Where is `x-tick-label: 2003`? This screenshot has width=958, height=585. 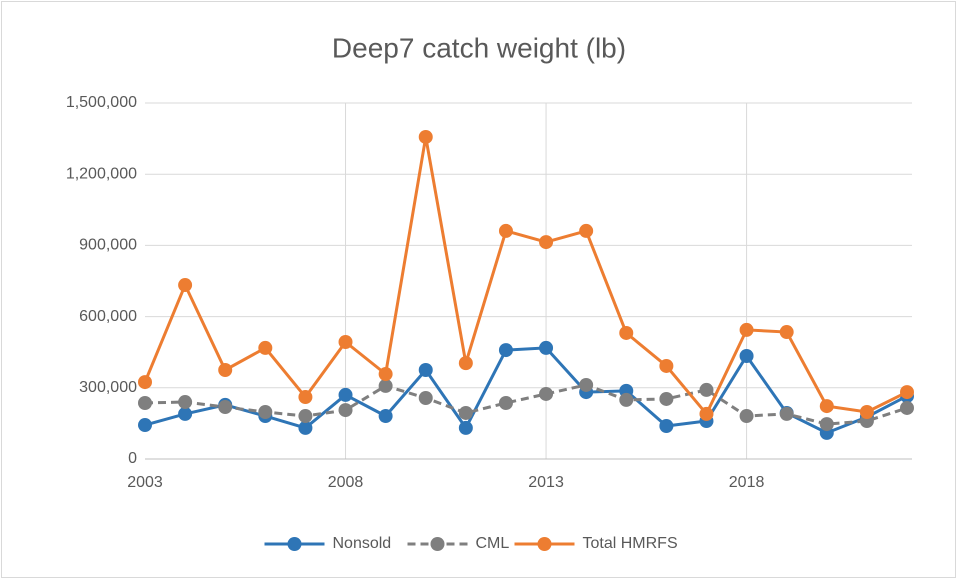
x-tick-label: 2003 is located at coordinates (145, 482).